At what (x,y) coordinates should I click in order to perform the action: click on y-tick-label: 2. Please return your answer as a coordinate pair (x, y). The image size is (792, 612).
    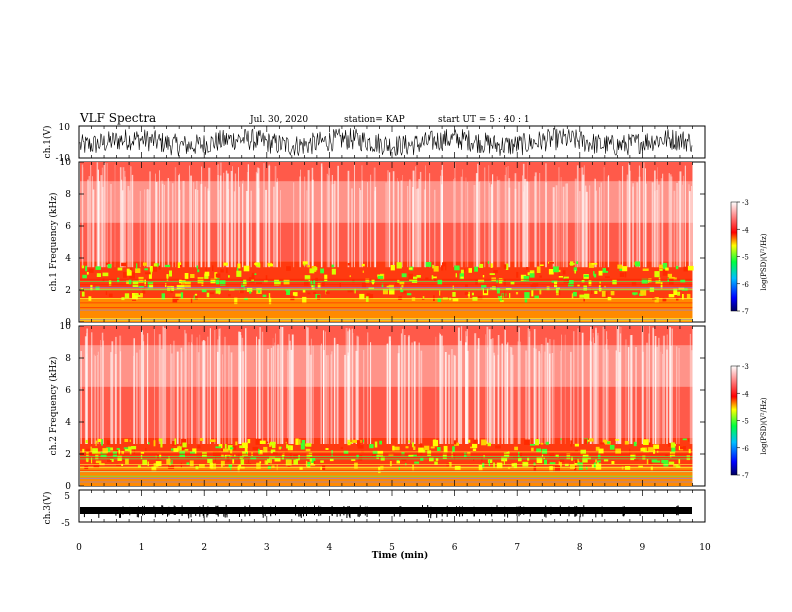
    Looking at the image, I should click on (68, 455).